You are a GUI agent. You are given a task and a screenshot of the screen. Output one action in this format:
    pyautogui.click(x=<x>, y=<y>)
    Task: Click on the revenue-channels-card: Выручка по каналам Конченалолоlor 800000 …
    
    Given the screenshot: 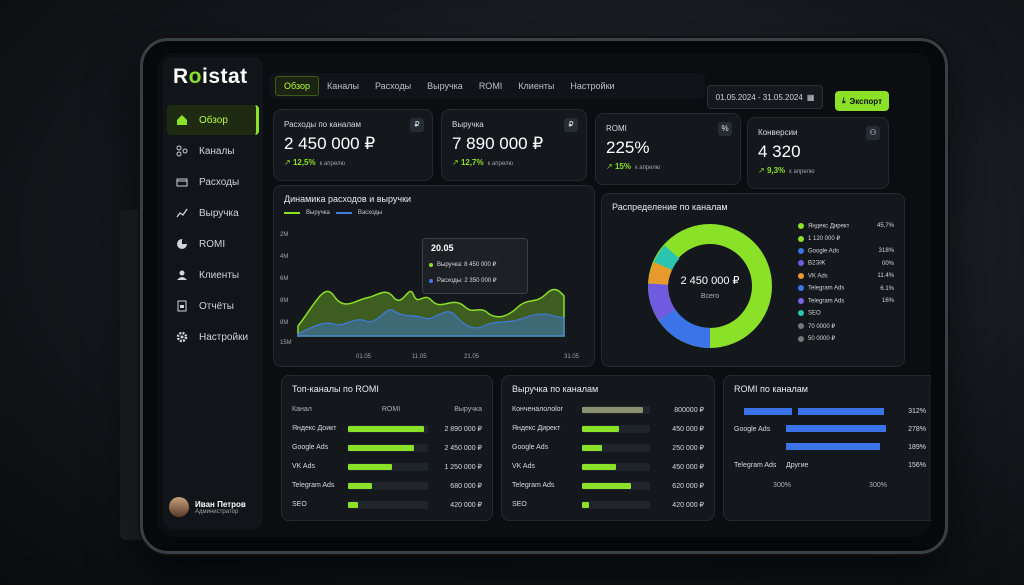 What is the action you would take?
    pyautogui.click(x=608, y=448)
    